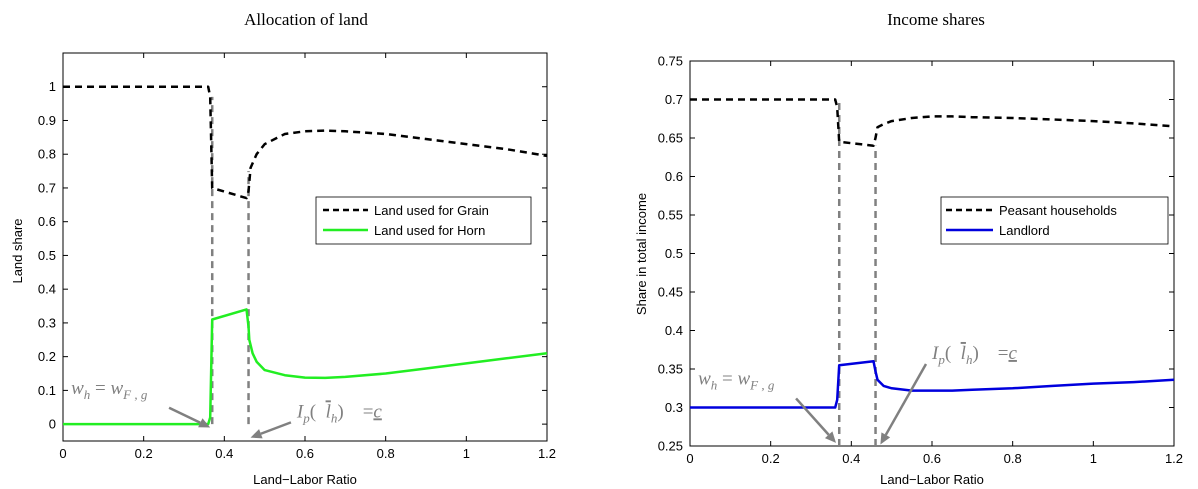  What do you see at coordinates (429, 230) in the screenshot?
I see `legend-label-horn: Land used for Horn` at bounding box center [429, 230].